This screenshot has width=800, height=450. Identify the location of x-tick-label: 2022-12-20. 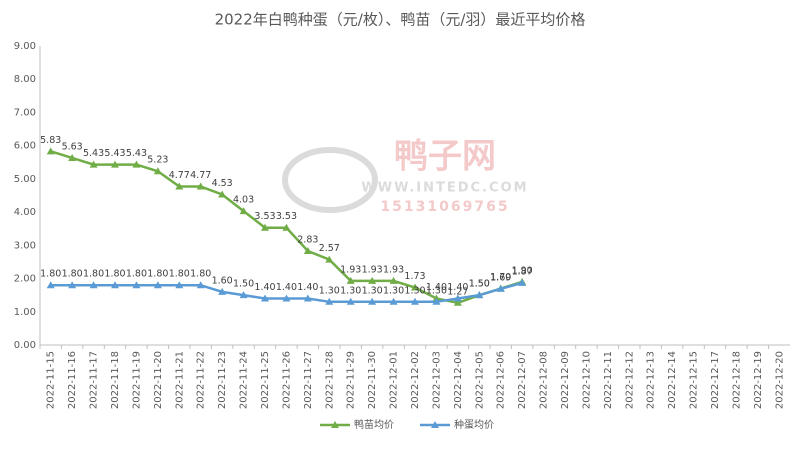
(779, 380).